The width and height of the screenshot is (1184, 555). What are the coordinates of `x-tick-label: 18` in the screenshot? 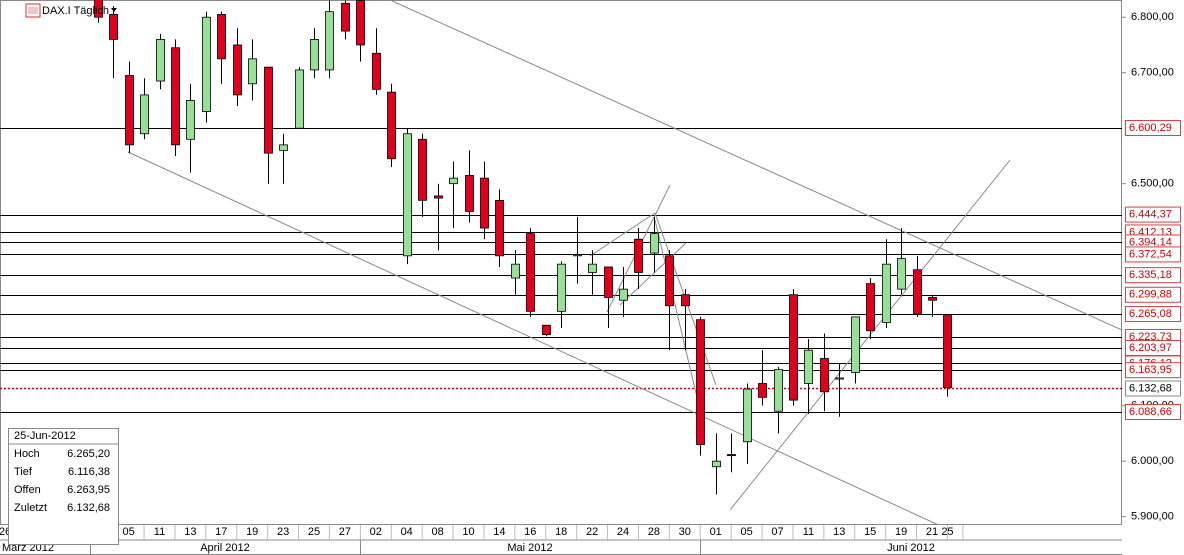 It's located at (561, 532).